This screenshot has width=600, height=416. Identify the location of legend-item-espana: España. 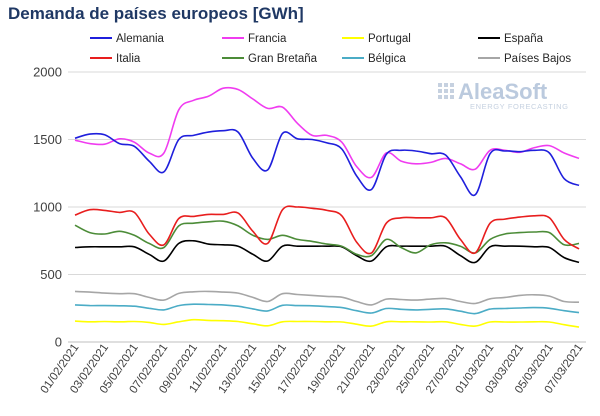
(511, 39).